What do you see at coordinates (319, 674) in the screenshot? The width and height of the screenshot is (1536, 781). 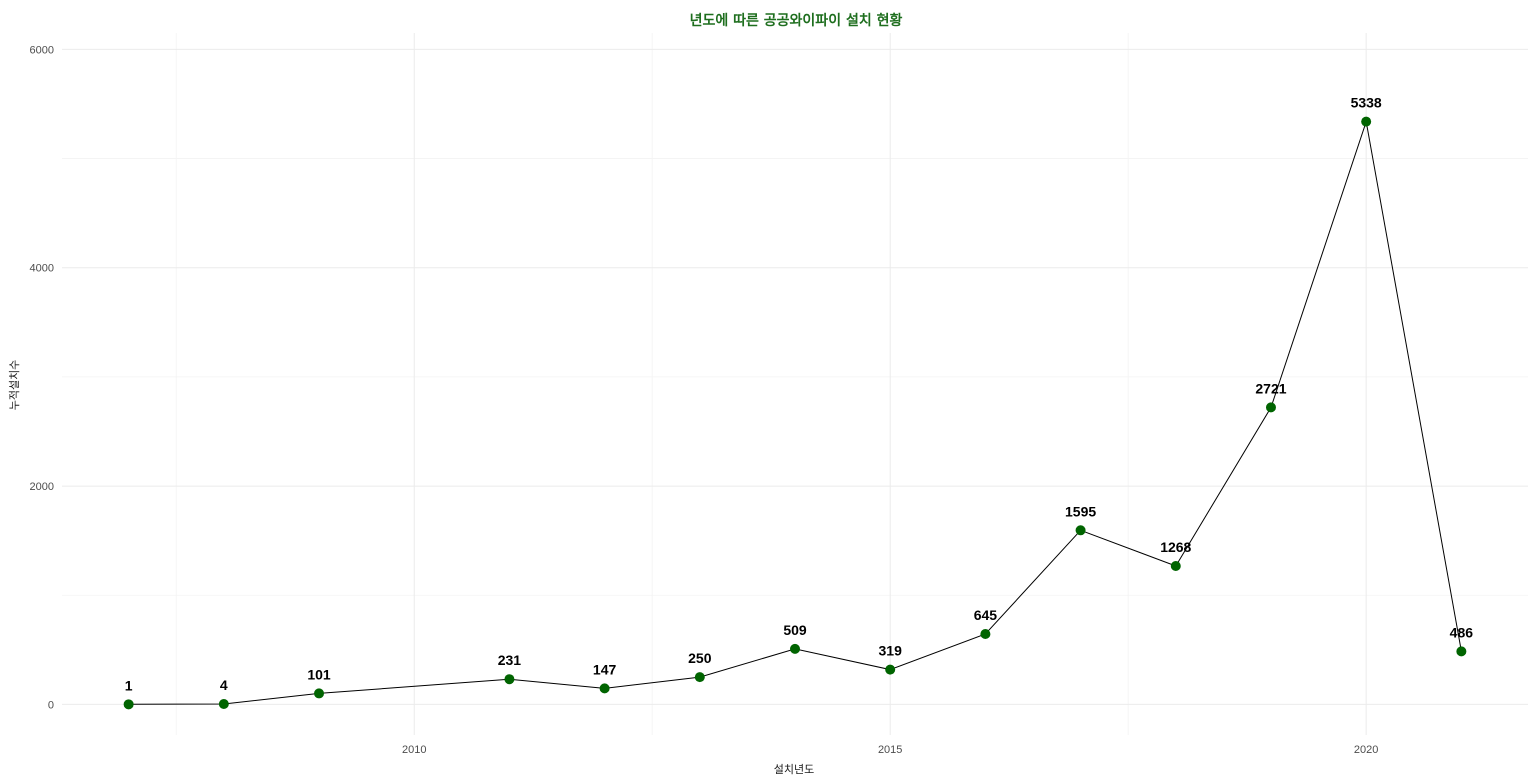 I see `data-label: 101` at bounding box center [319, 674].